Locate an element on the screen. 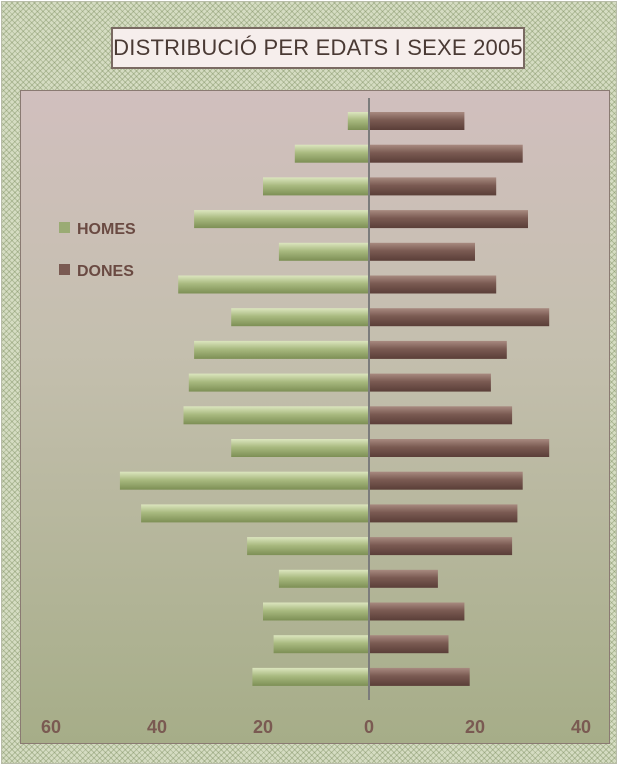 This screenshot has width=620, height=767. chart-title: DISTRIBUCIÓ PER EDATS I SEXE 2005 is located at coordinates (318, 48).